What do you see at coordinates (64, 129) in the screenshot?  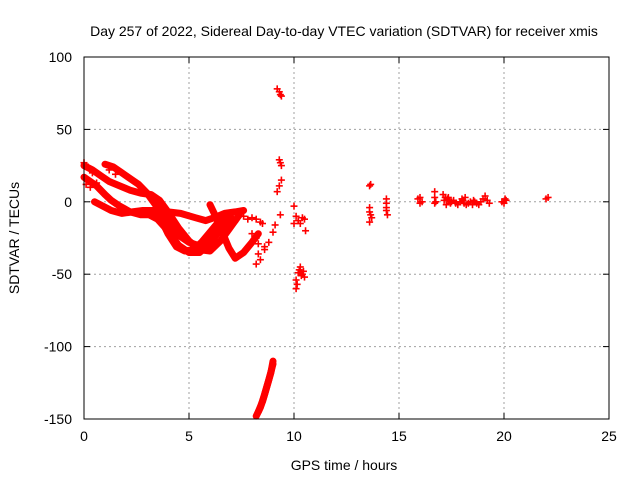 I see `y-tick-label: 50` at bounding box center [64, 129].